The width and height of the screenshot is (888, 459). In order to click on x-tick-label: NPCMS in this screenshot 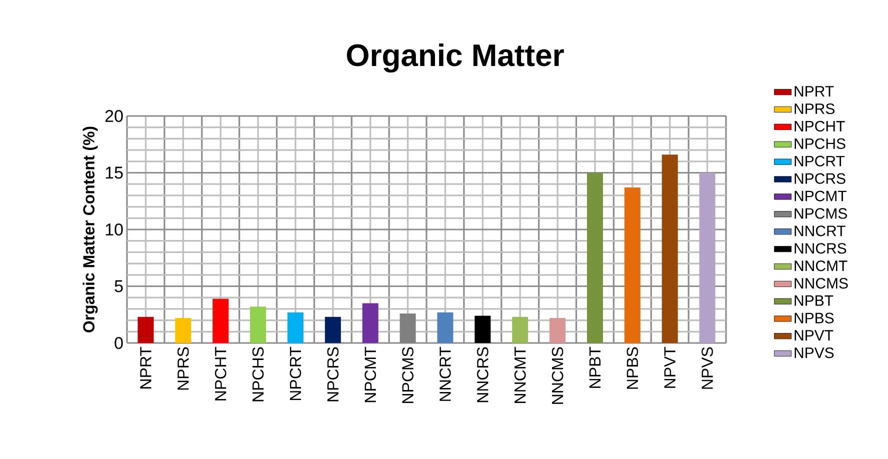, I will do `click(408, 375)`.